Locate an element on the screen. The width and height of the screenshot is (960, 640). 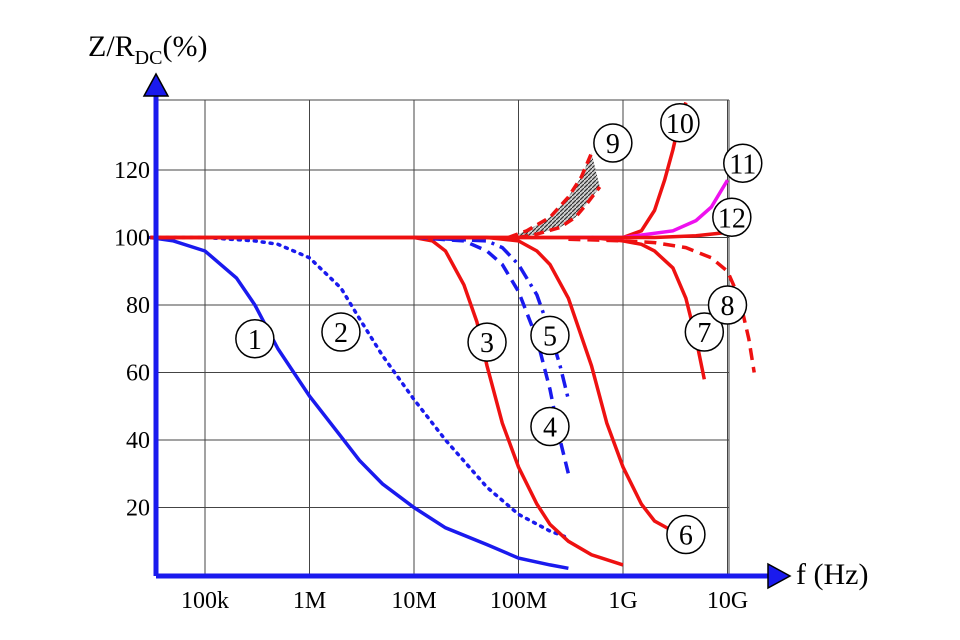
curve-label-1: 1 is located at coordinates (255, 340).